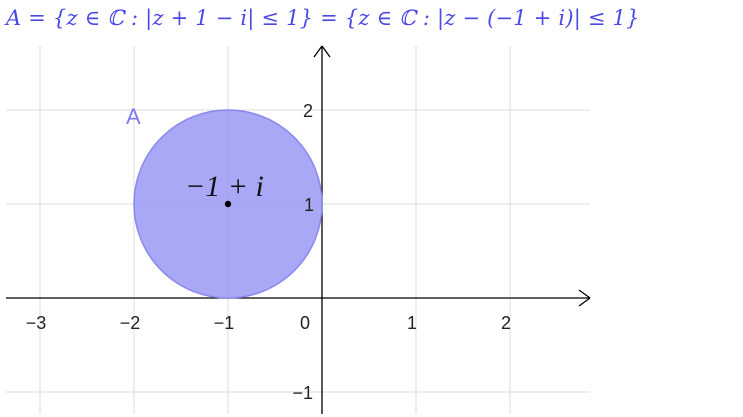 The height and width of the screenshot is (417, 743). I want to click on x-tick-label: −2, so click(130, 323).